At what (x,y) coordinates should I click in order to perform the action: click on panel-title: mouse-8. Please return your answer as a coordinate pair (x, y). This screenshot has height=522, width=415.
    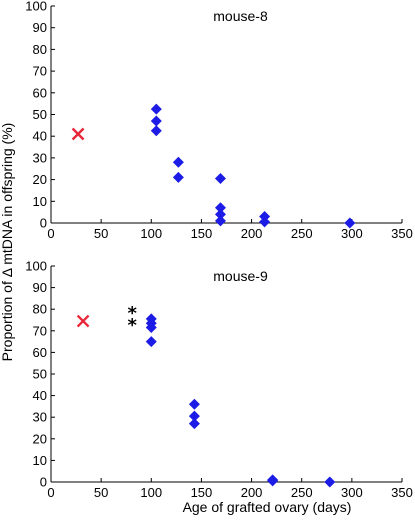
    Looking at the image, I should click on (240, 16).